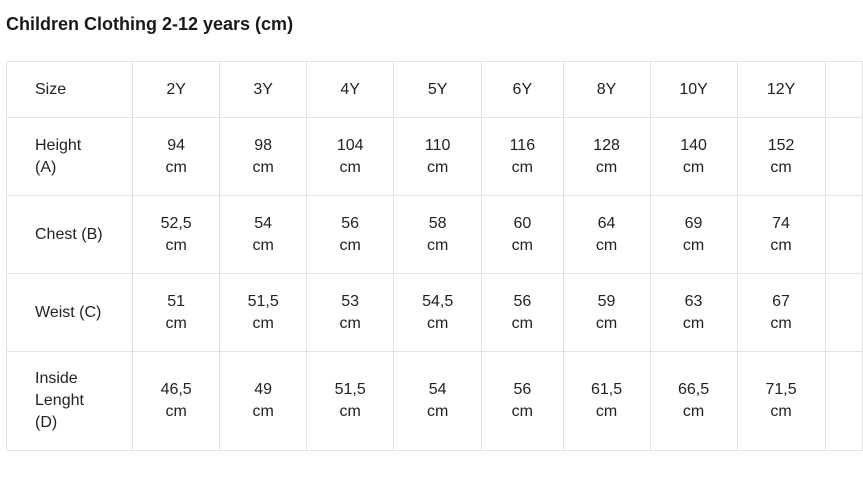 Image resolution: width=863 pixels, height=478 pixels. I want to click on measurement-value: 69 cm, so click(693, 234).